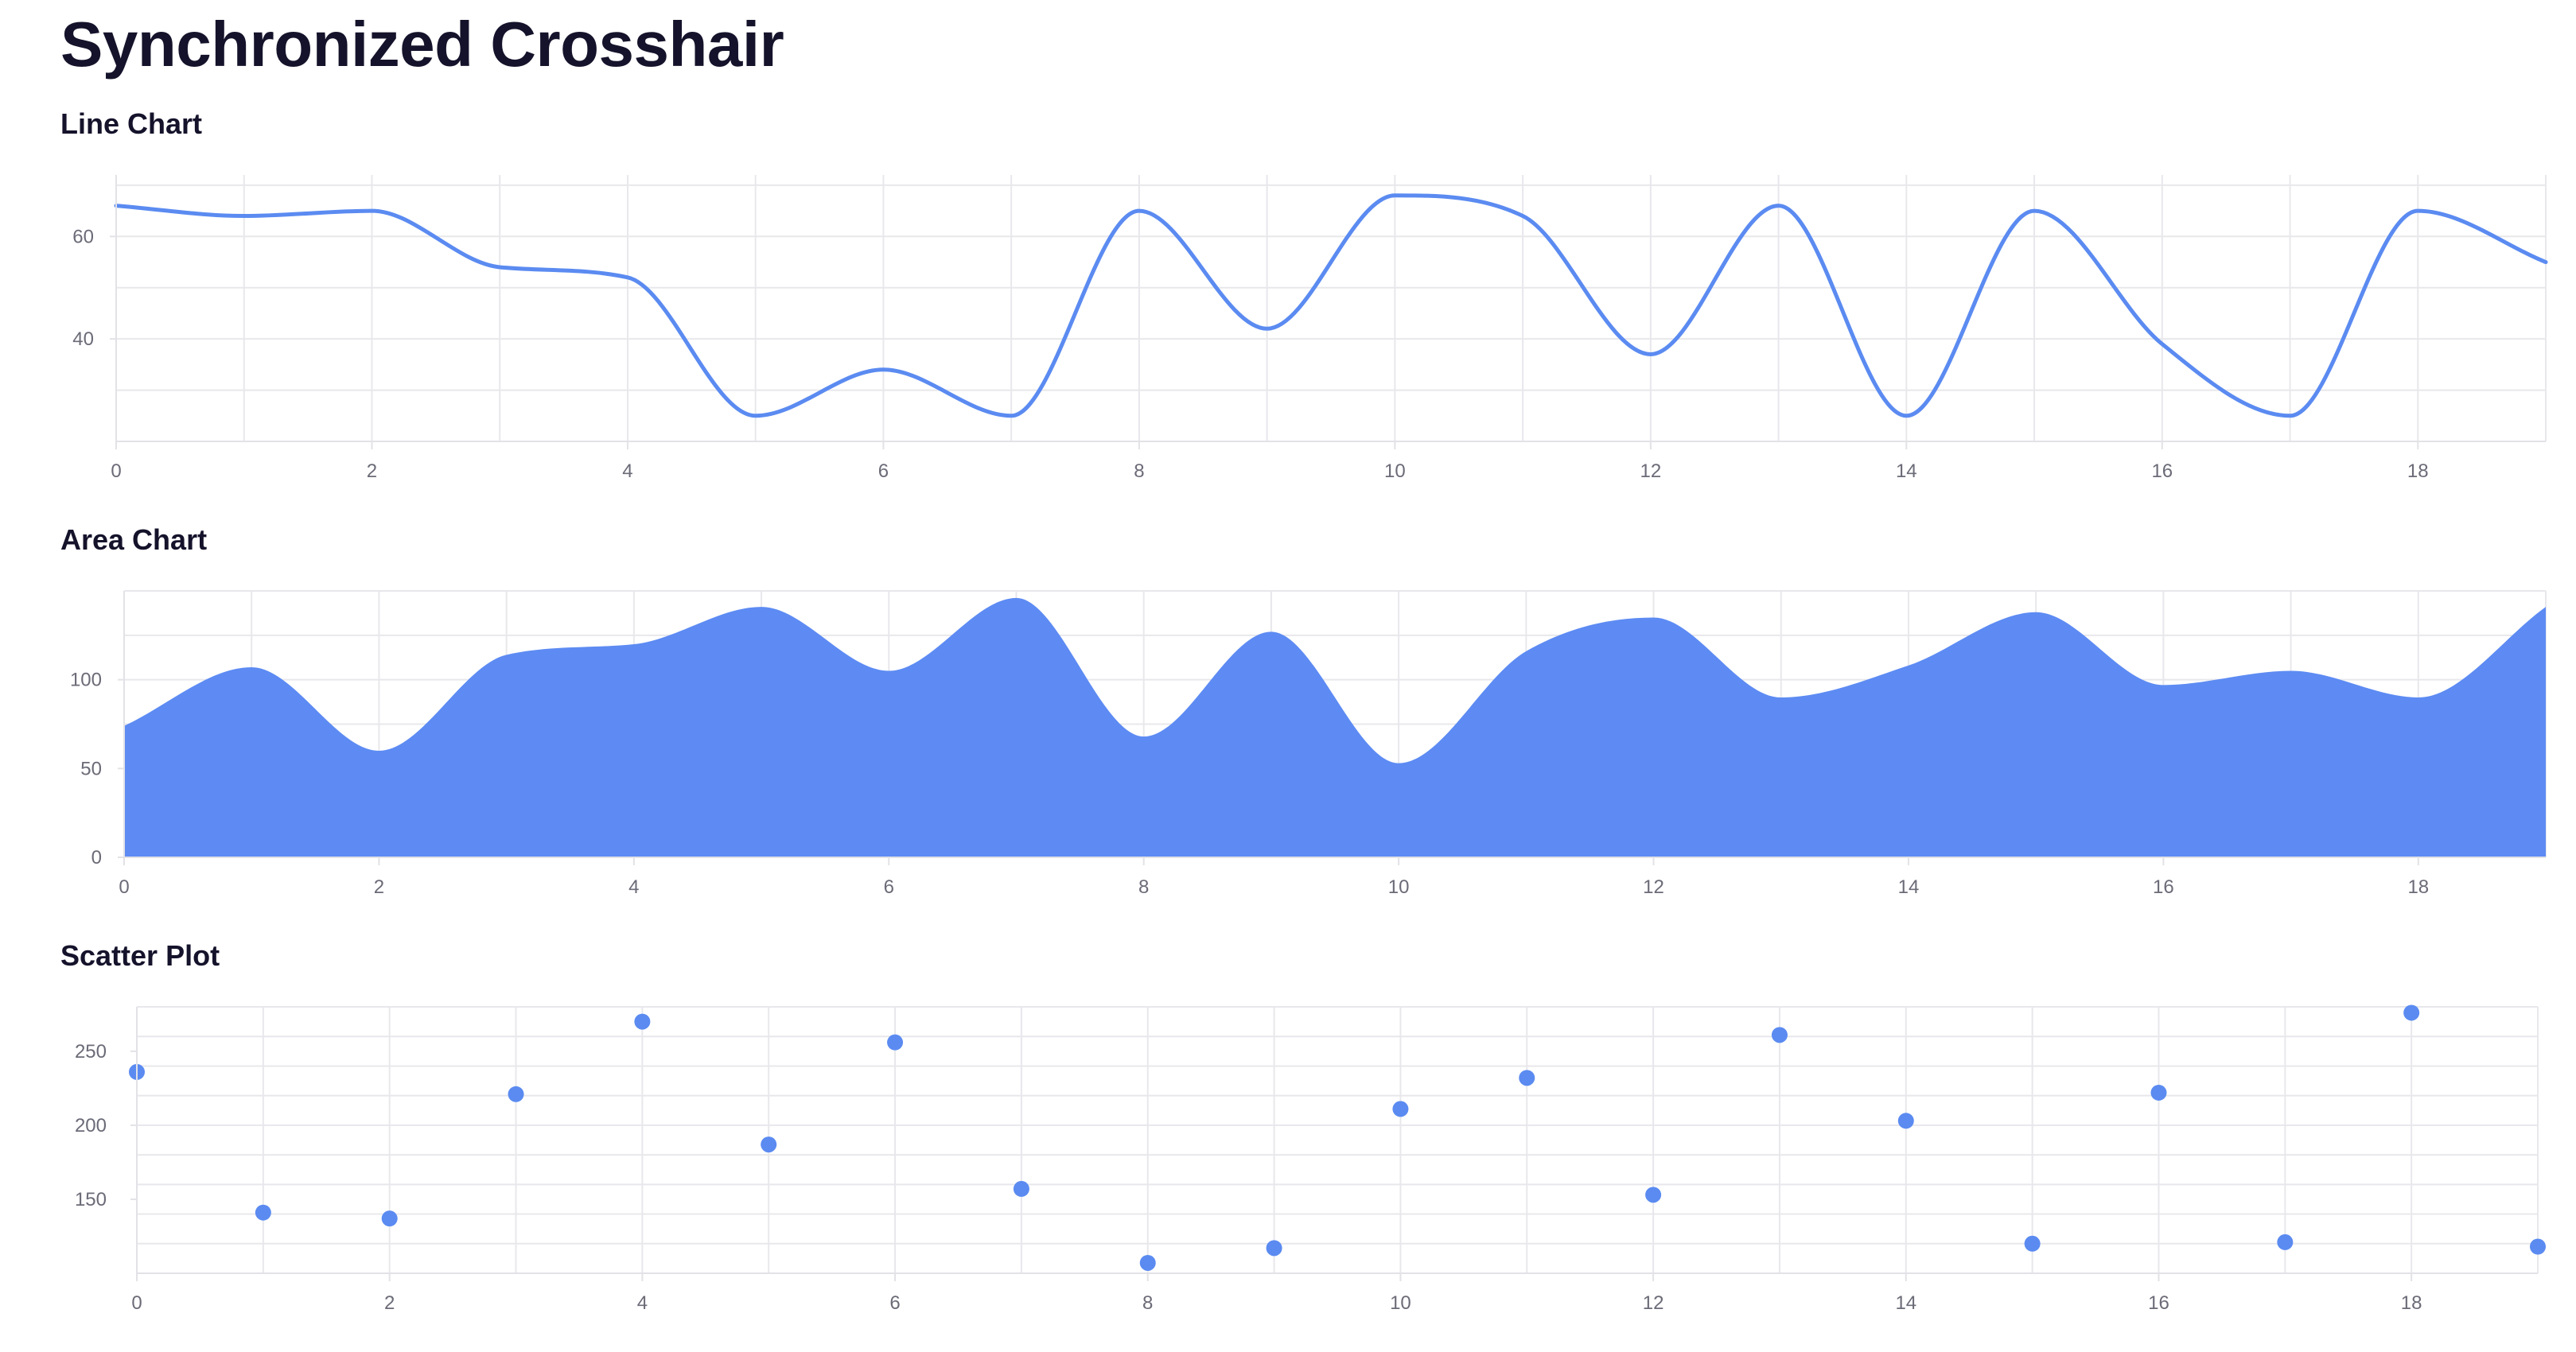 The image size is (2576, 1352). I want to click on scatter-x-tick-label: 0, so click(136, 1303).